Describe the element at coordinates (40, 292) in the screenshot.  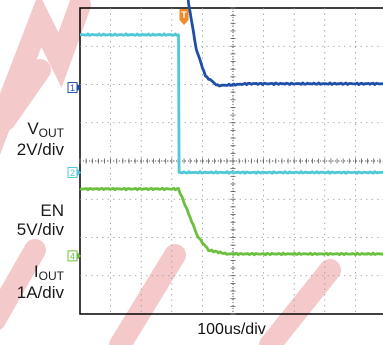
I see `scale-label-iout: 1A/div` at that location.